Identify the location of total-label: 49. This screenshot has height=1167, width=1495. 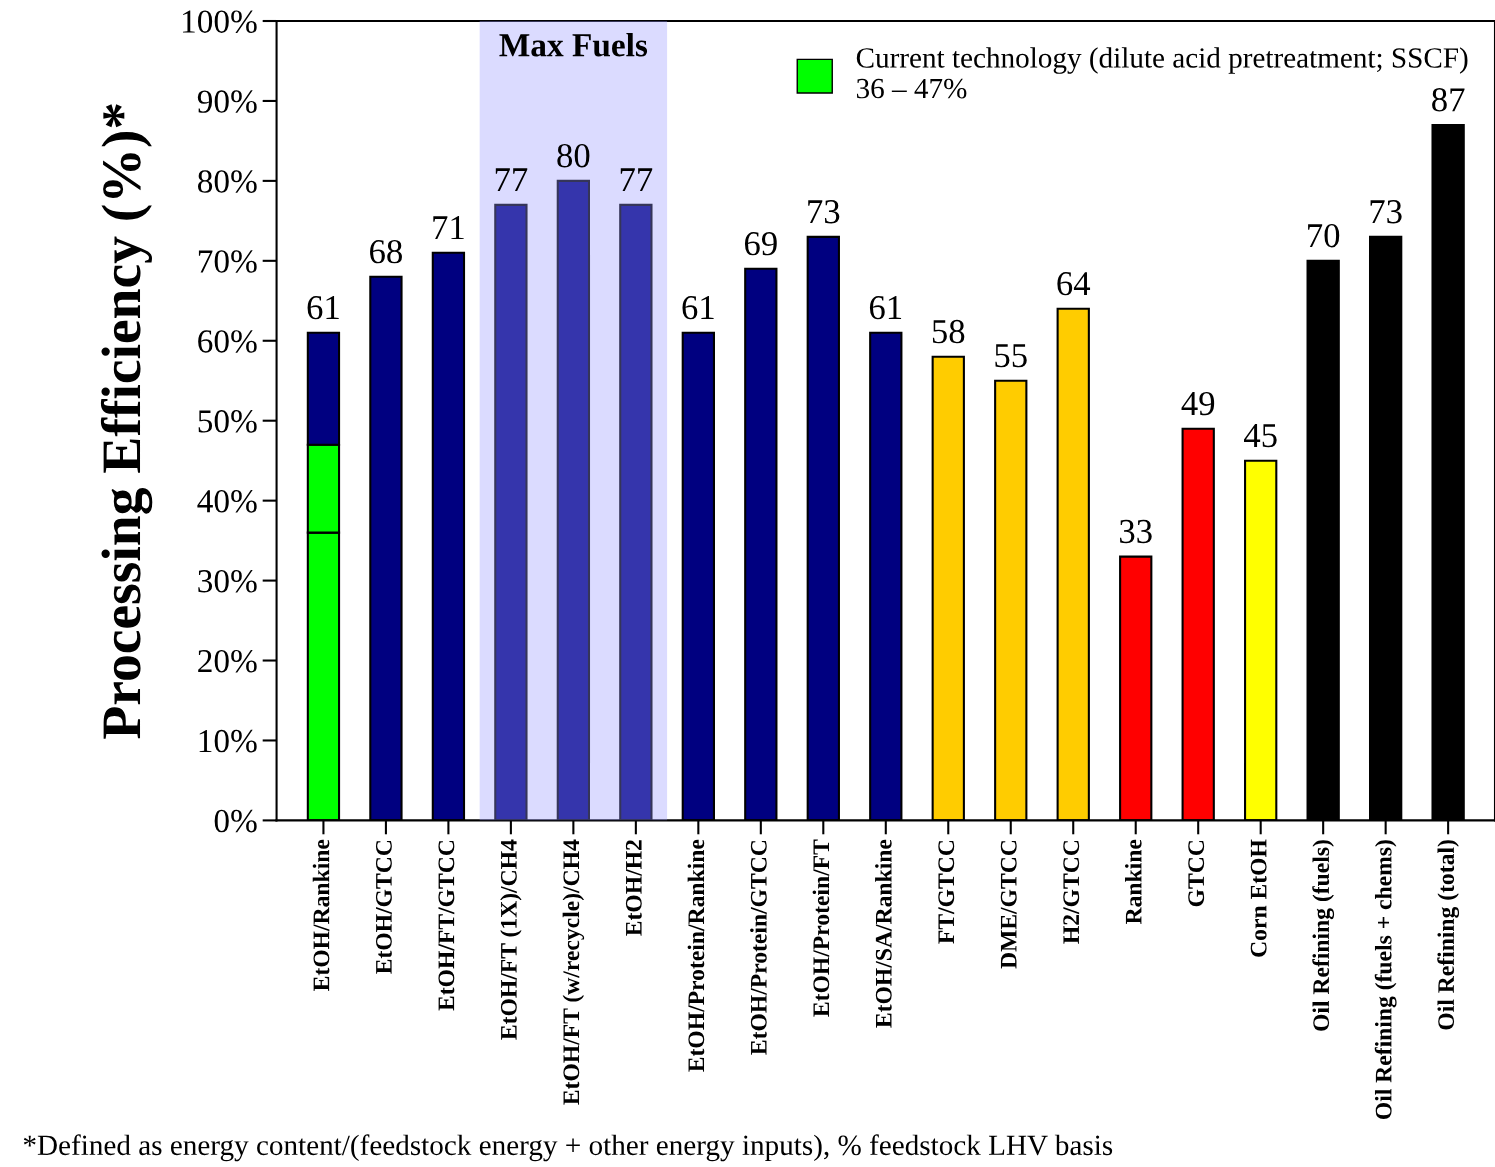
(1198, 403).